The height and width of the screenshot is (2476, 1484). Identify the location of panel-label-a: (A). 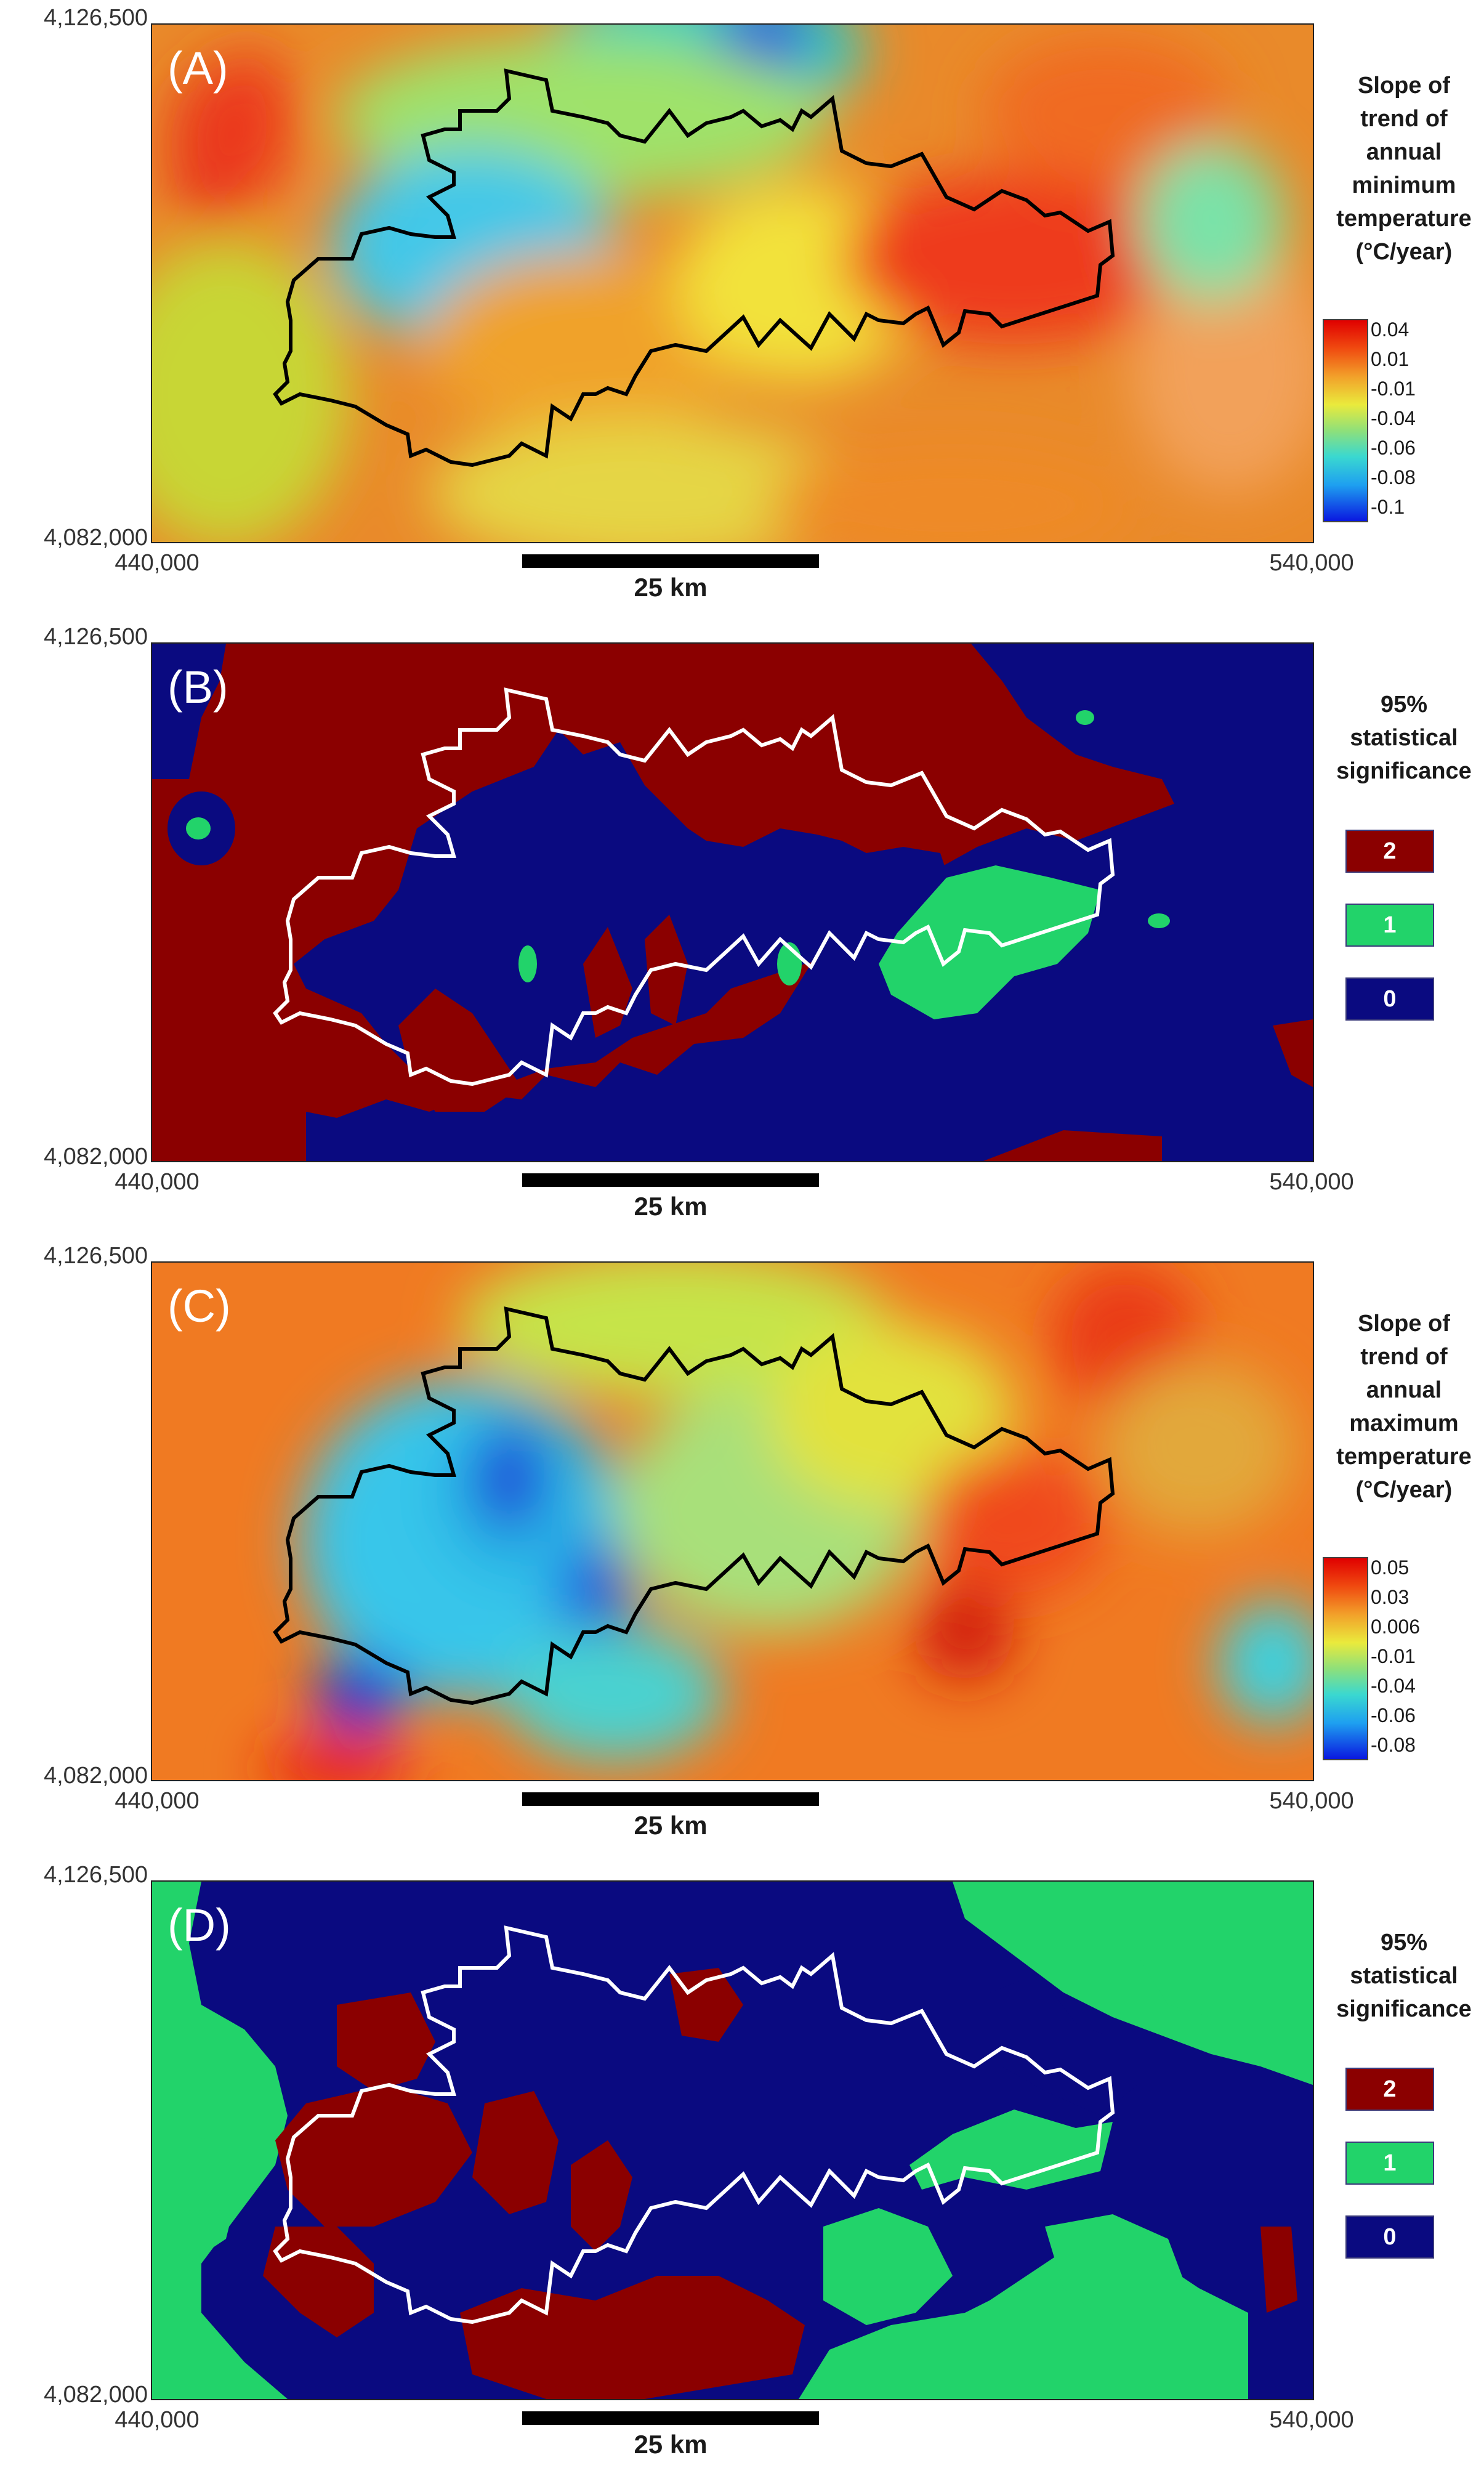
(197, 68).